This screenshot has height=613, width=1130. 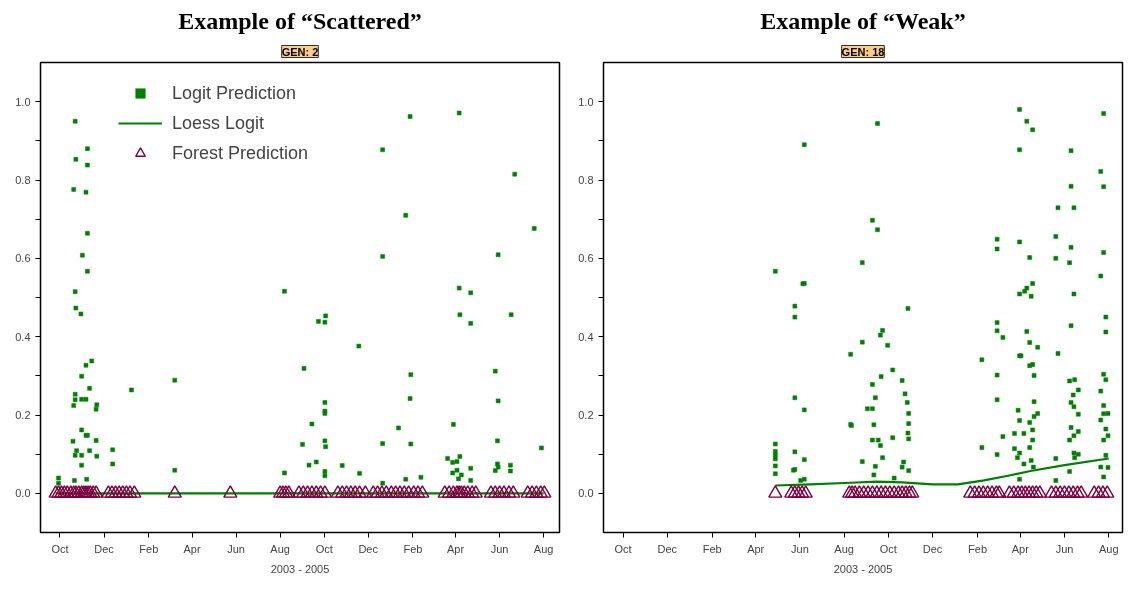 I want to click on legend-label: Loess Logit, so click(x=218, y=123).